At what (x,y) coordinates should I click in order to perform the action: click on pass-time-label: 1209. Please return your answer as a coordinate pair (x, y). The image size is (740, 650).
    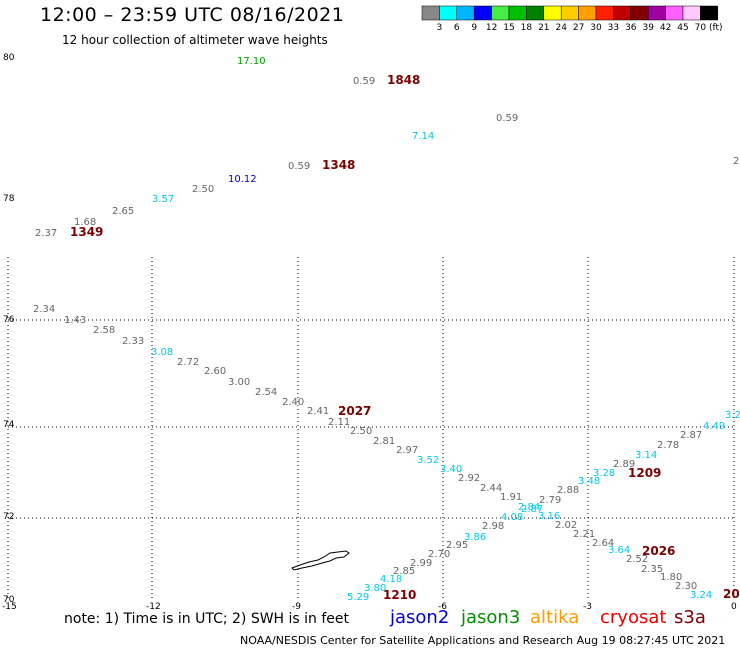
    Looking at the image, I should click on (644, 473).